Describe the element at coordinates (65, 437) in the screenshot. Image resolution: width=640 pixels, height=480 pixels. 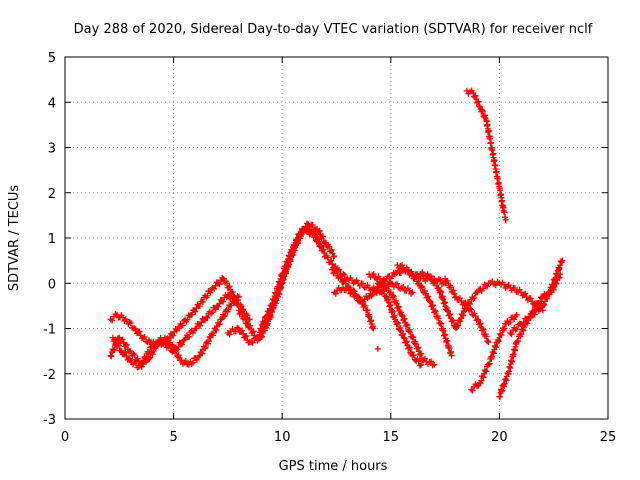
I see `x-tick-label: 0` at that location.